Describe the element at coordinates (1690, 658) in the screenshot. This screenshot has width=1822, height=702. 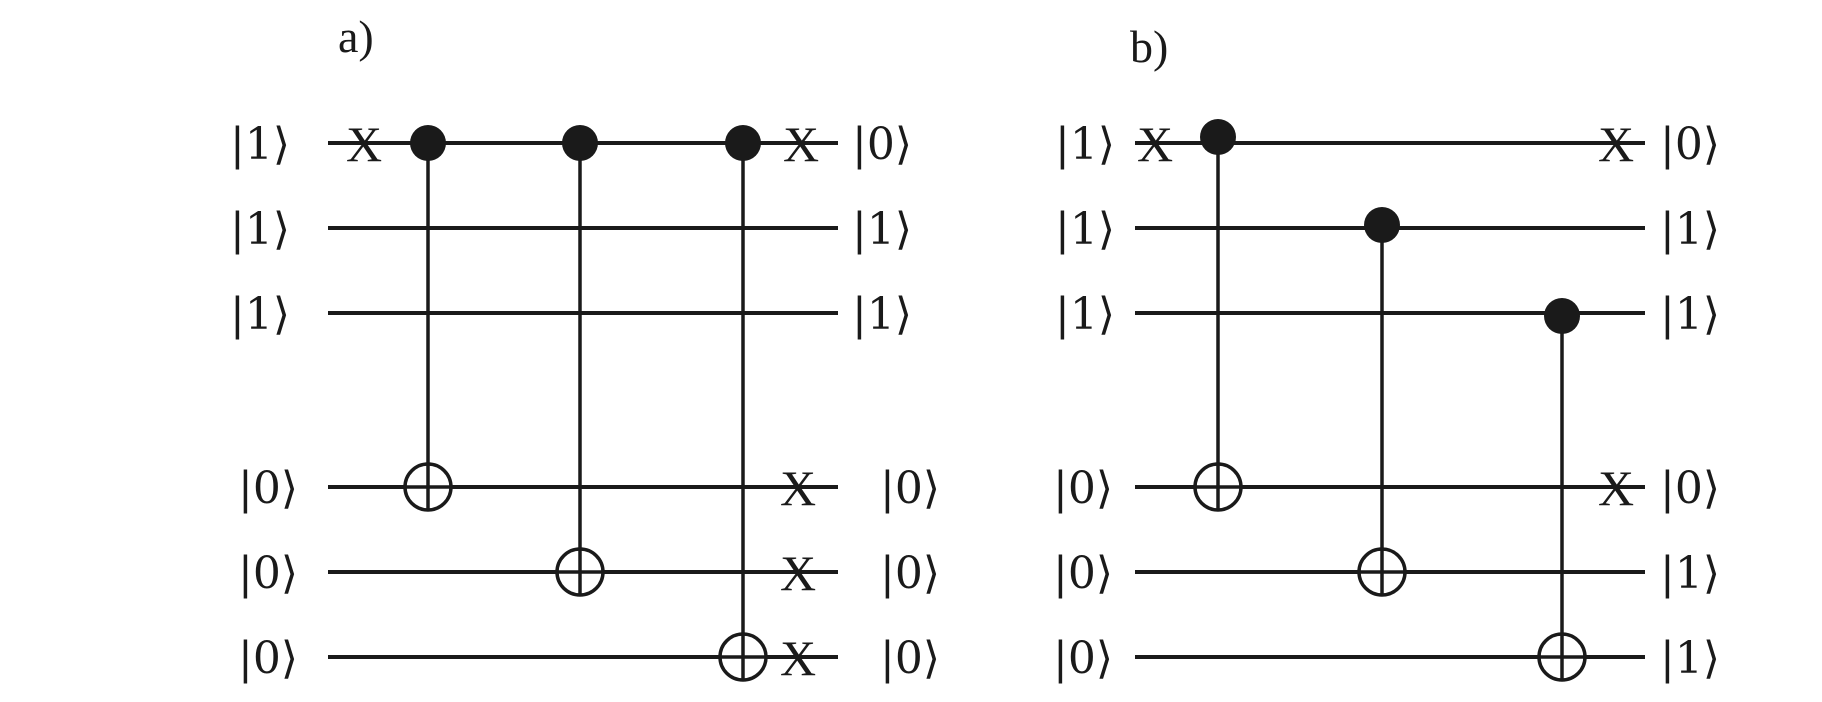
I see `panel-b-output-6: |1⟩` at that location.